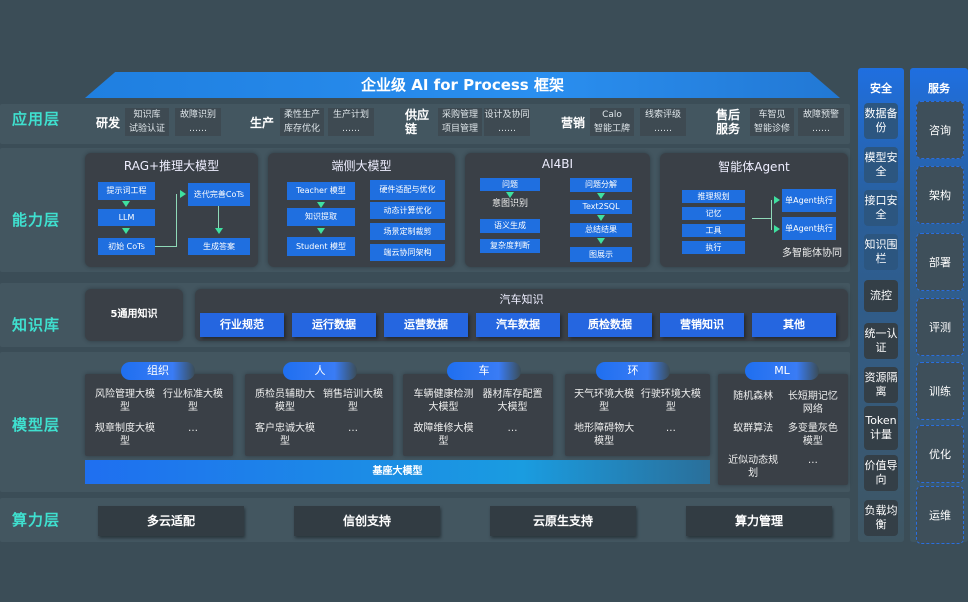 This screenshot has height=602, width=968. I want to click on capability-box: 端云协同架构, so click(407, 252).